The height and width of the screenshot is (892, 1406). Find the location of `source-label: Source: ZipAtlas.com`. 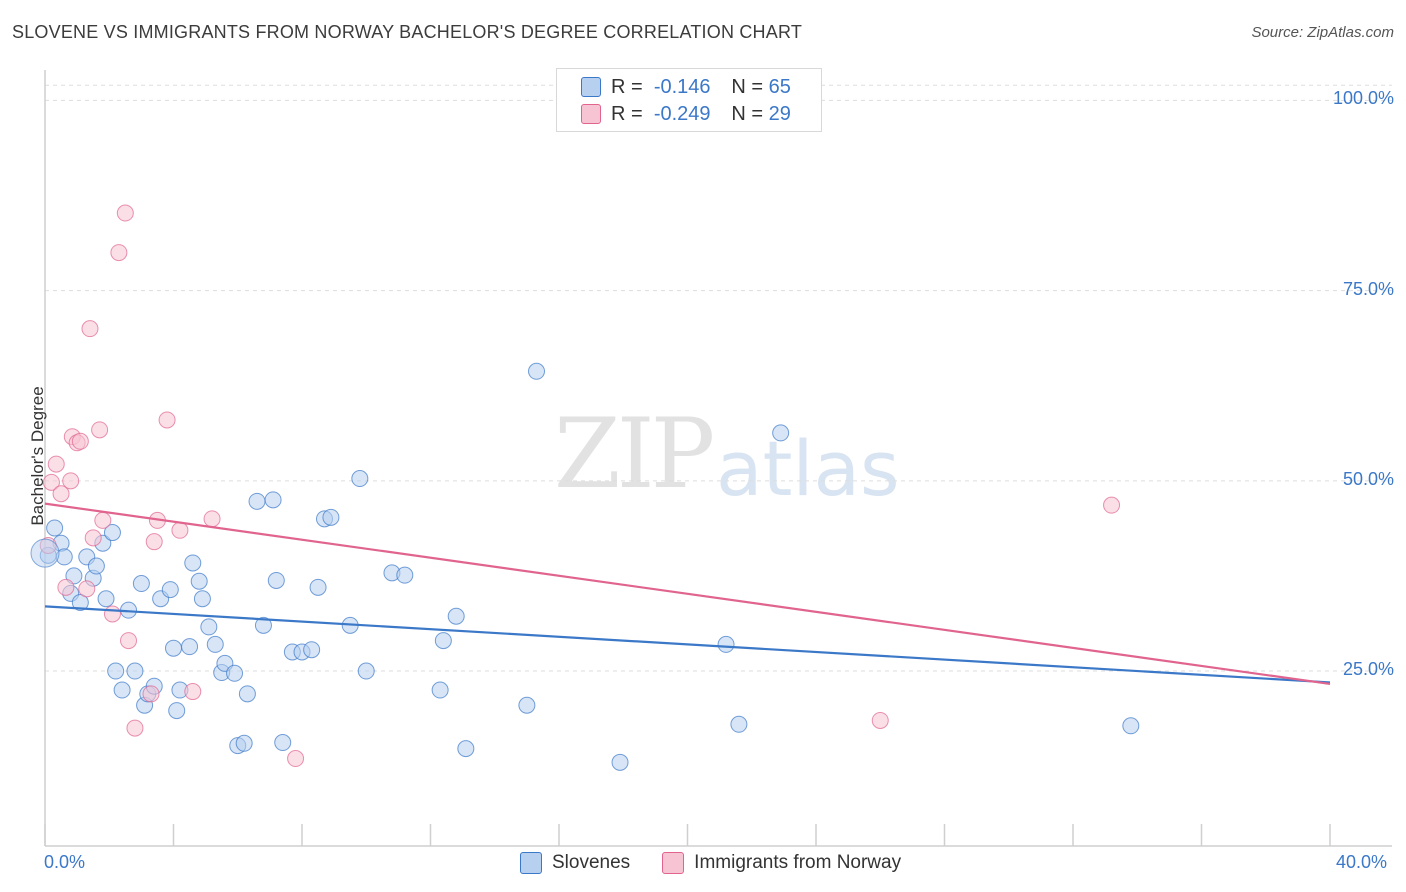

source-label: Source: ZipAtlas.com is located at coordinates (1322, 32).